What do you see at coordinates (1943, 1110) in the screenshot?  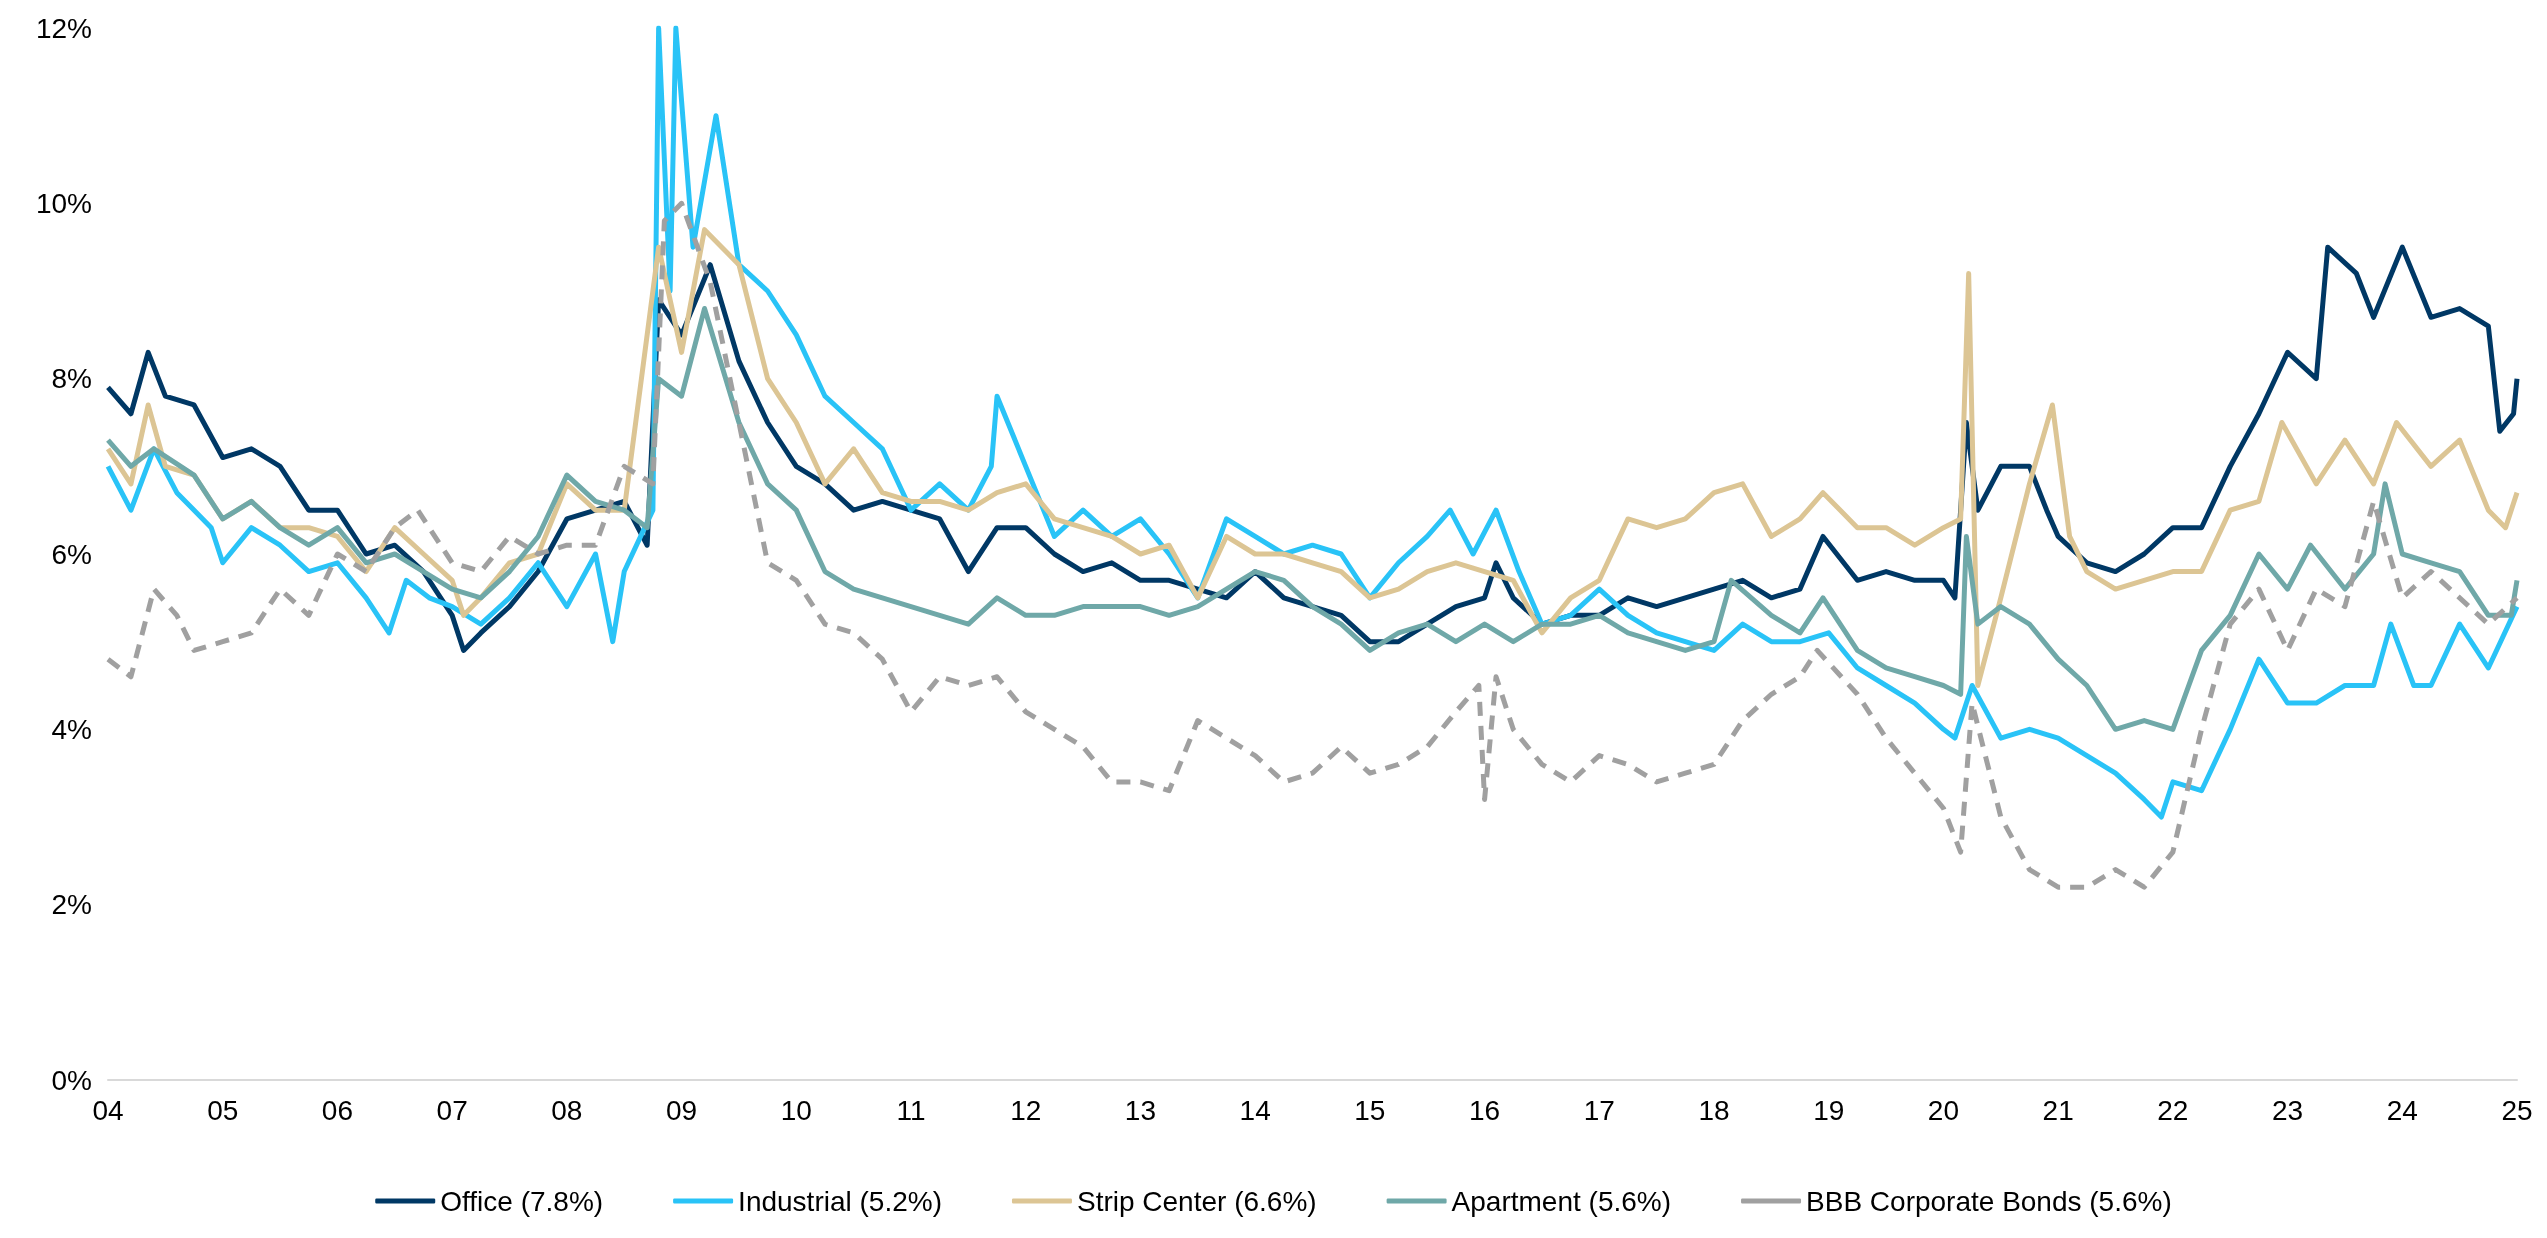 I see `x-tick-label: 20` at bounding box center [1943, 1110].